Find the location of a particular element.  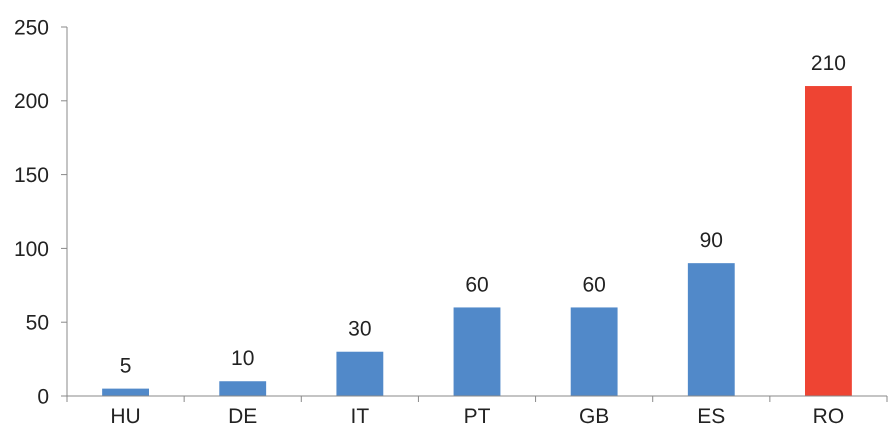

data-label: 210 is located at coordinates (828, 64).